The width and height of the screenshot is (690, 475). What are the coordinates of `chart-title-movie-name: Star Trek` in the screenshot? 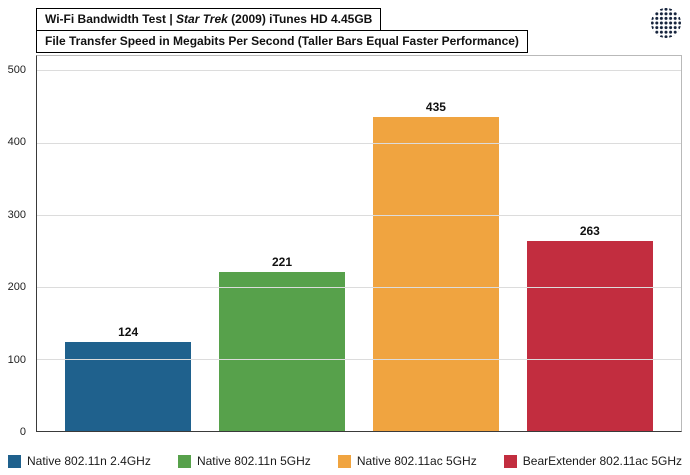 It's located at (202, 19).